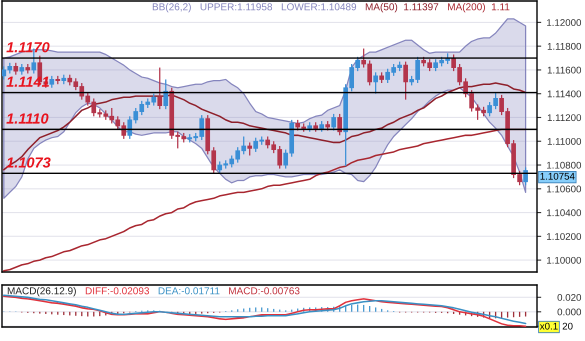  I want to click on series-label: MACD:-0.00763, so click(264, 290).